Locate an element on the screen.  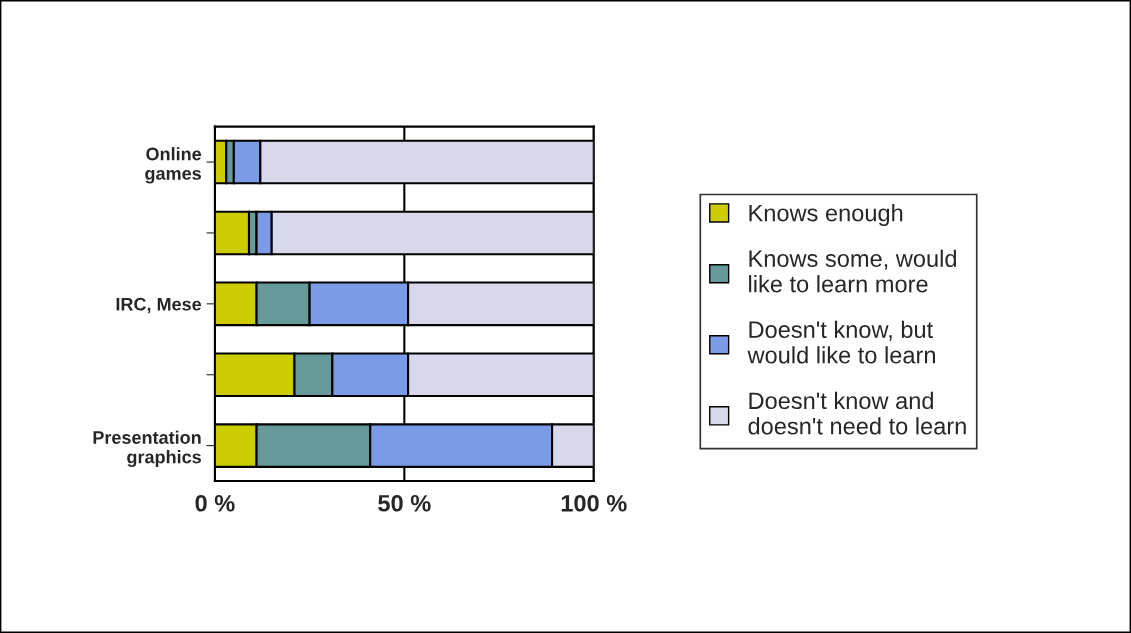
y-tick-label: Online games is located at coordinates (173, 165).